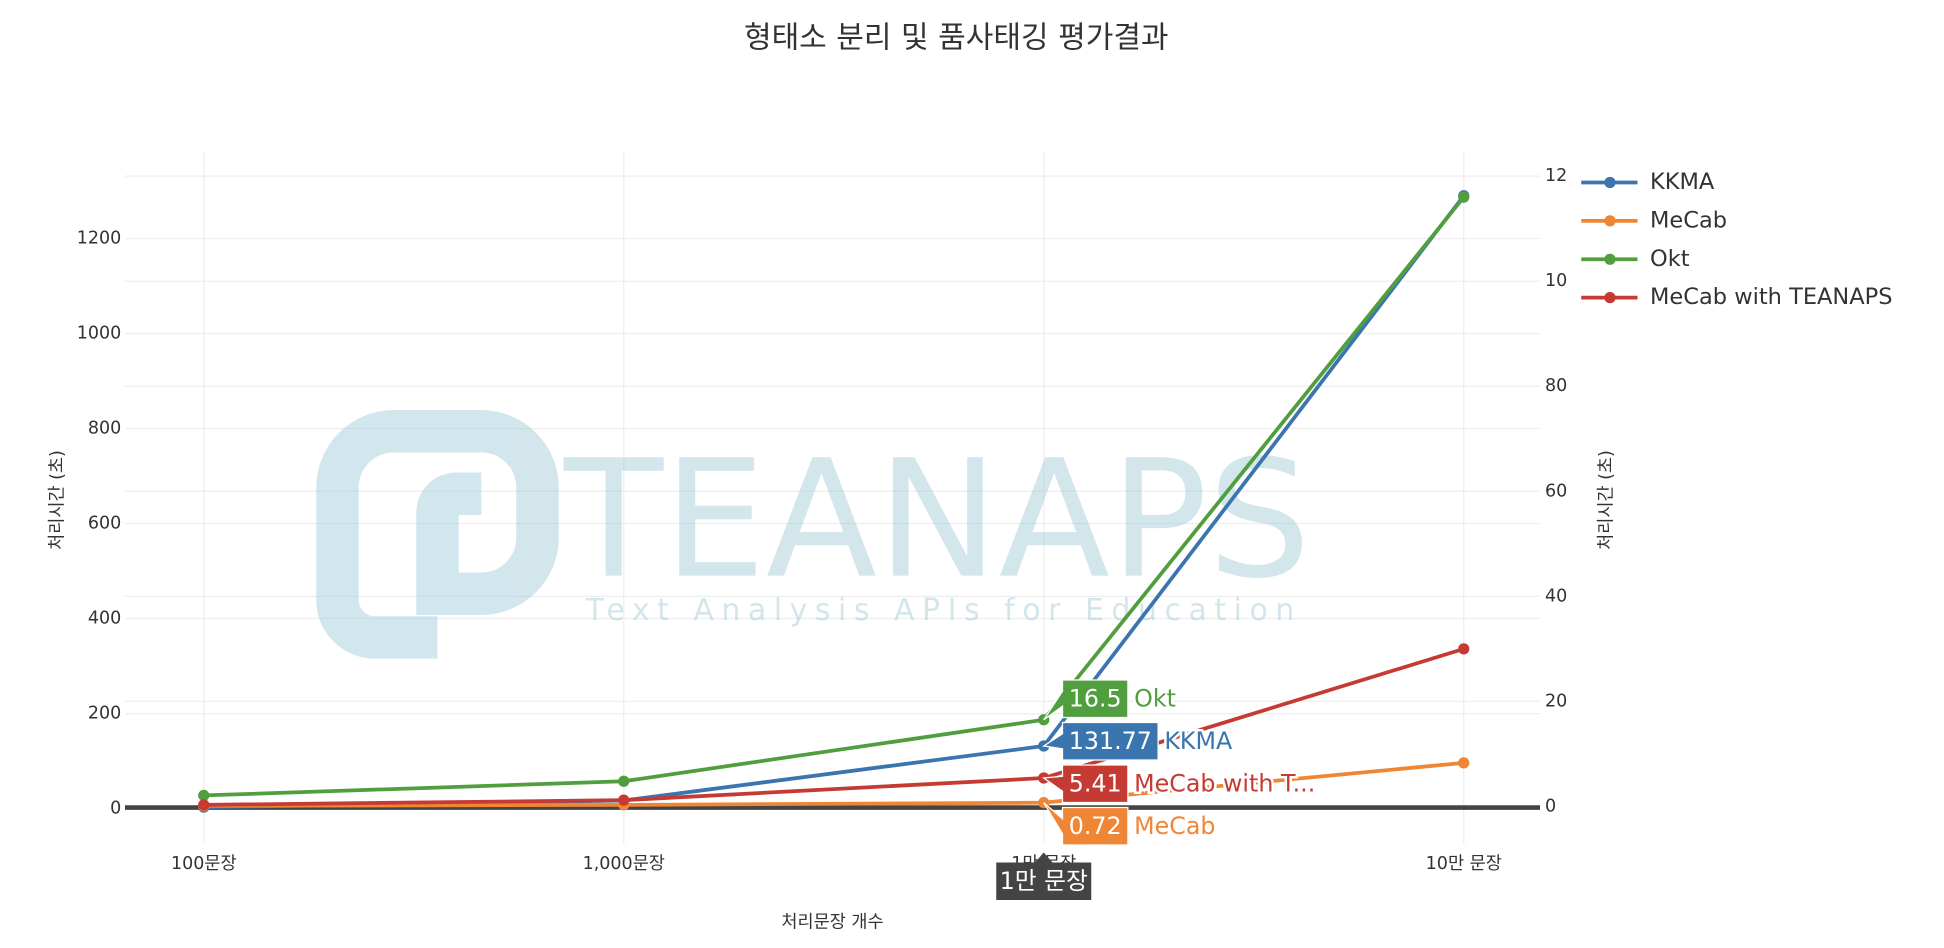 This screenshot has height=948, width=1944. Describe the element at coordinates (937, 520) in the screenshot. I see `watermark-name: TEANAPS` at that location.